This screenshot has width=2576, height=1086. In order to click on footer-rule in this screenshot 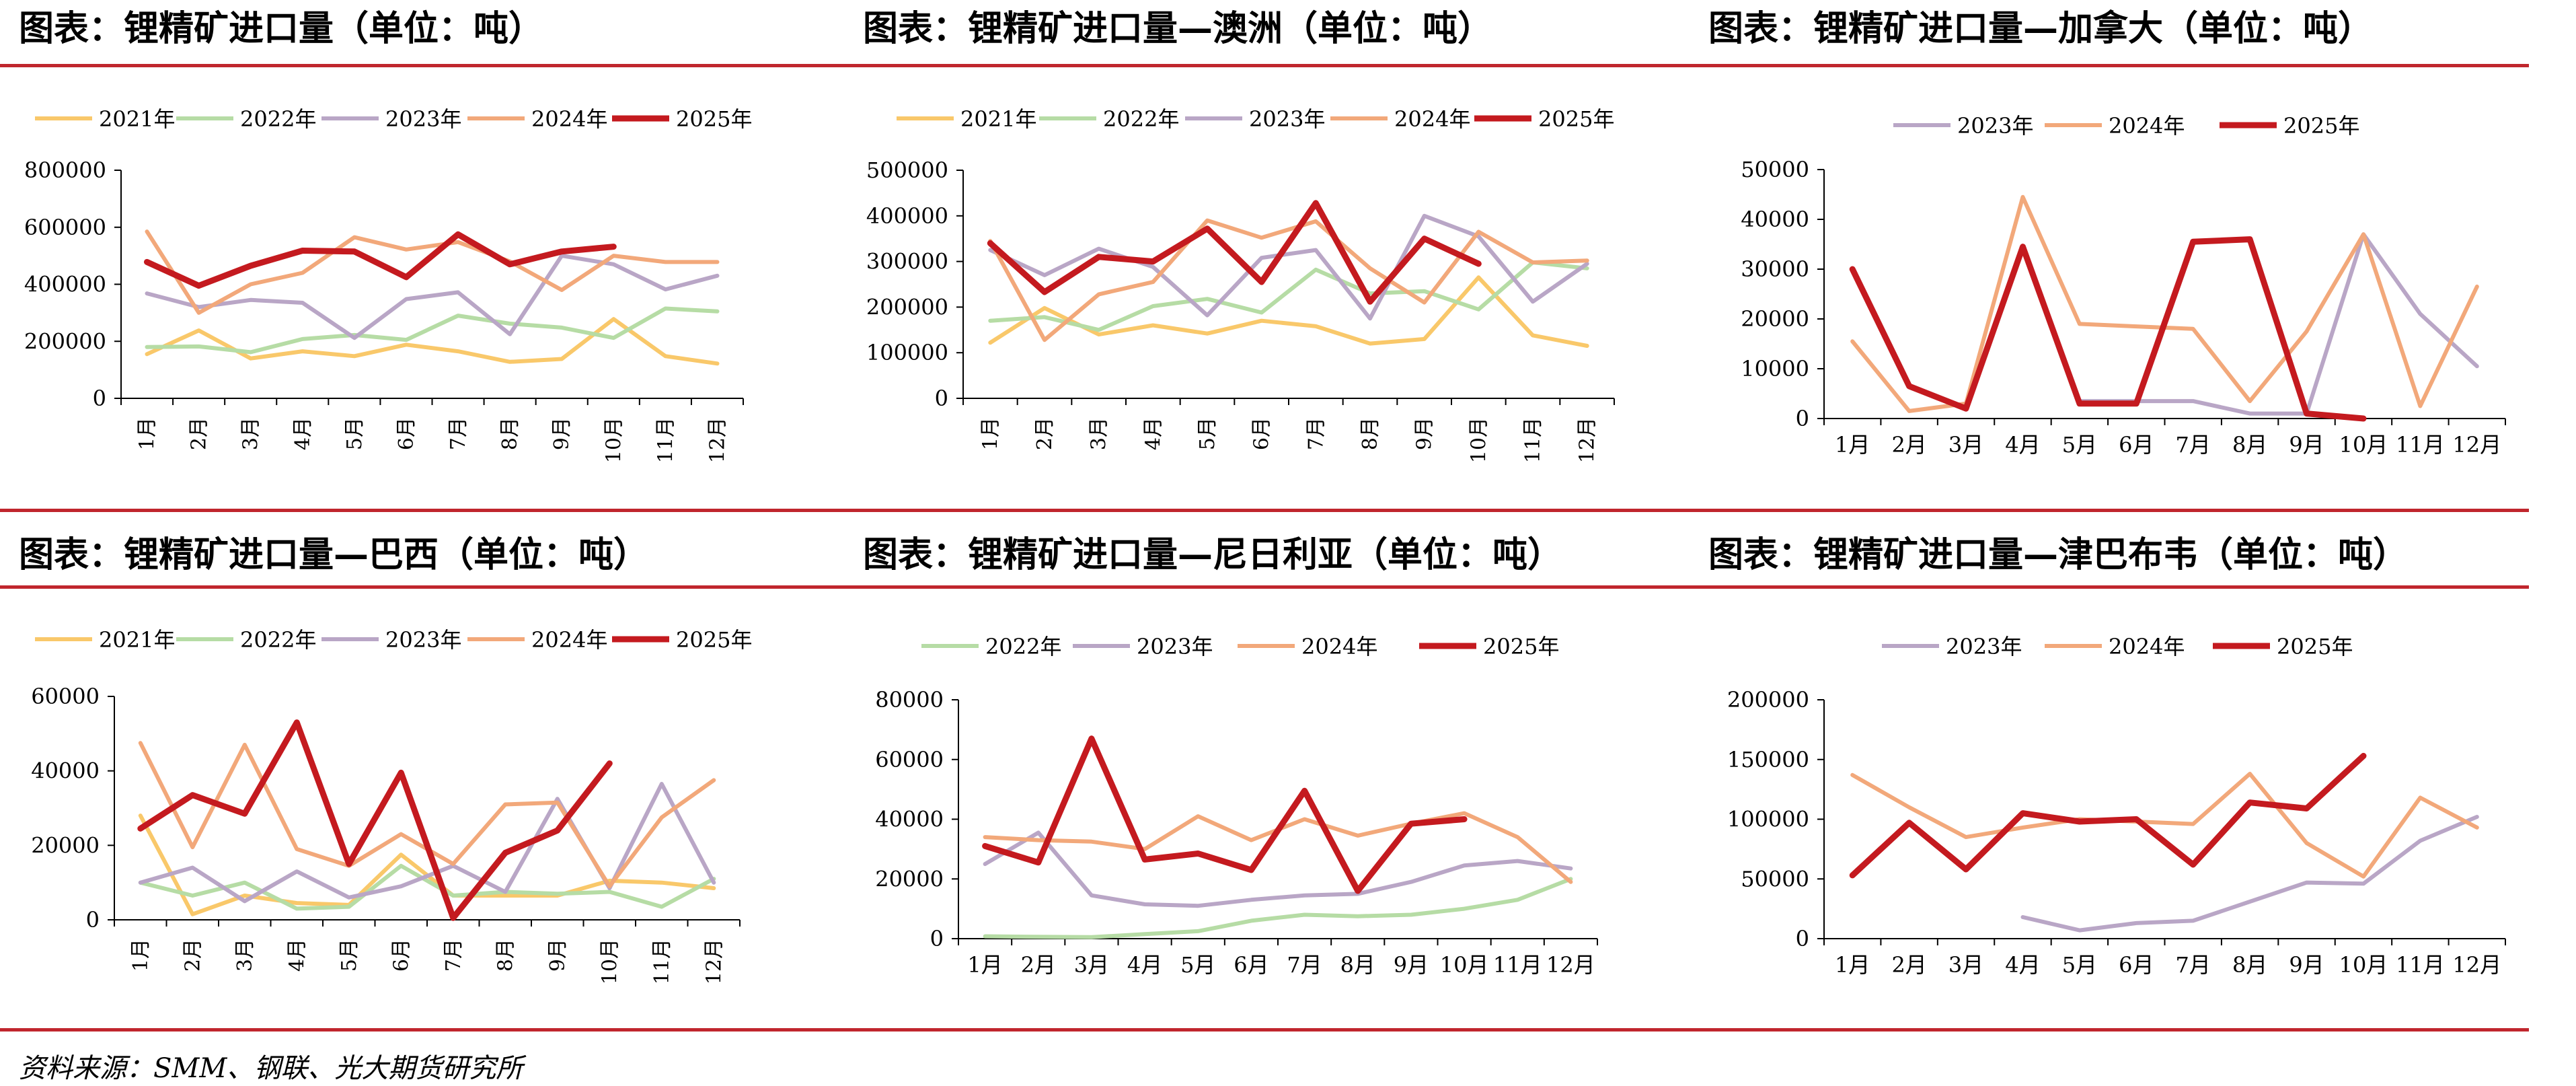, I will do `click(1264, 1029)`.